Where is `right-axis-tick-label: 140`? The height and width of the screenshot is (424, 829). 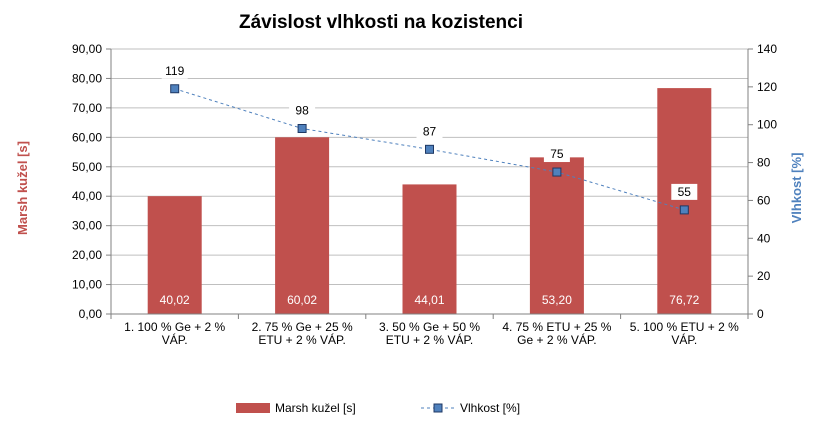
right-axis-tick-label: 140 is located at coordinates (767, 49).